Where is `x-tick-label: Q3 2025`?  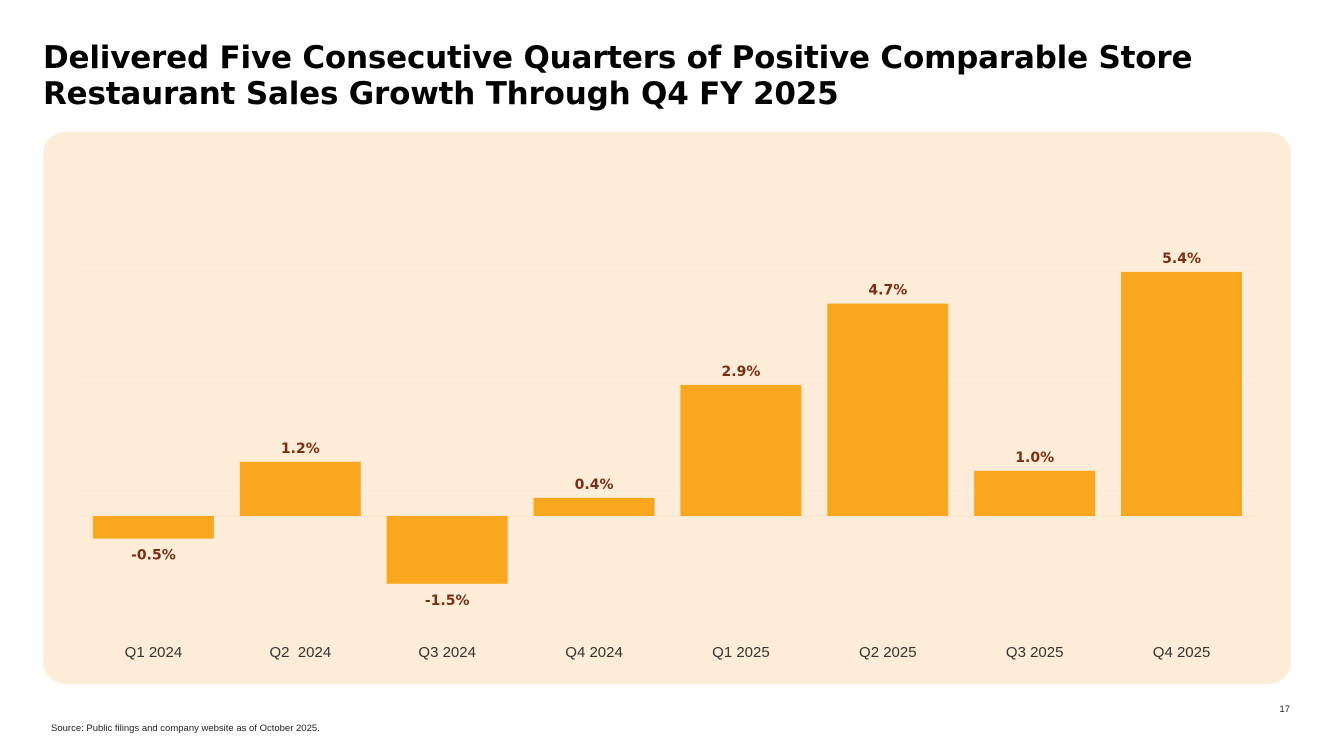
x-tick-label: Q3 2025 is located at coordinates (1035, 652).